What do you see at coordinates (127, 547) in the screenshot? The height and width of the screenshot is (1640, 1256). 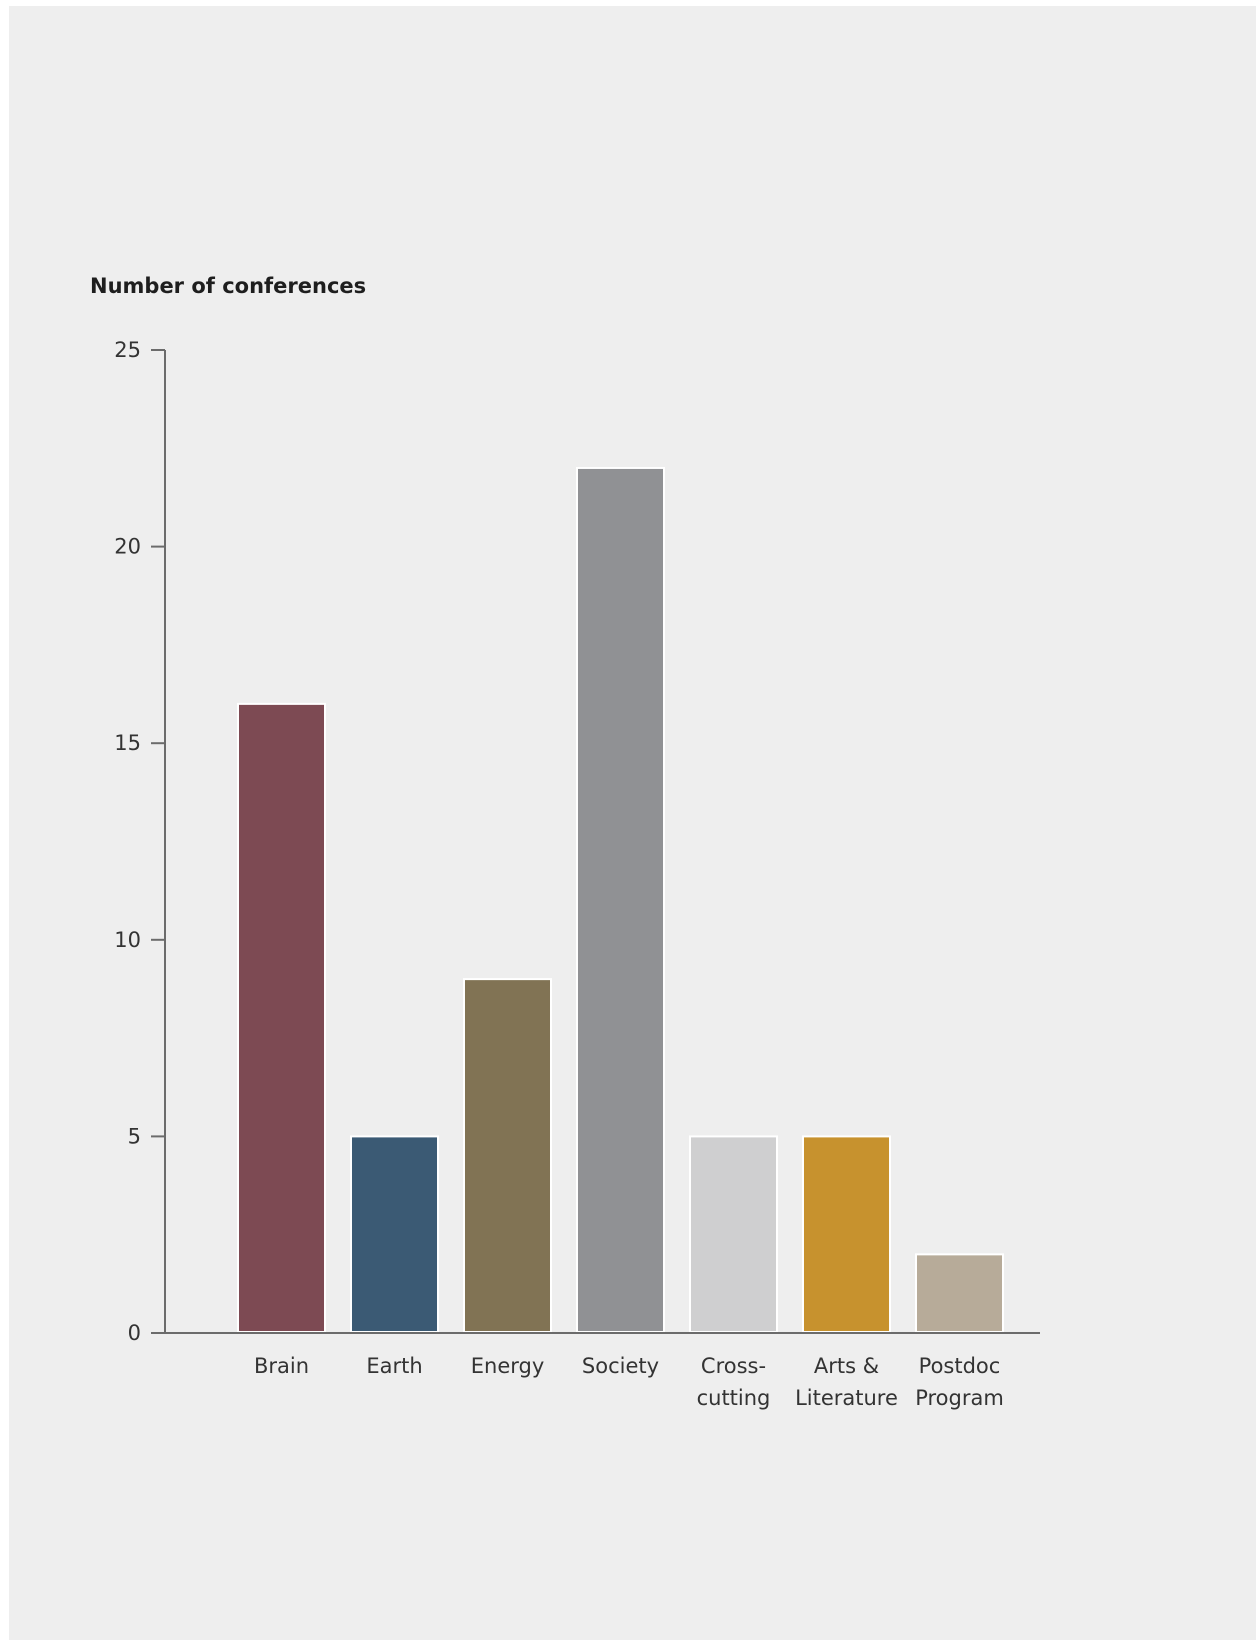 I see `y-tick-label: 20` at bounding box center [127, 547].